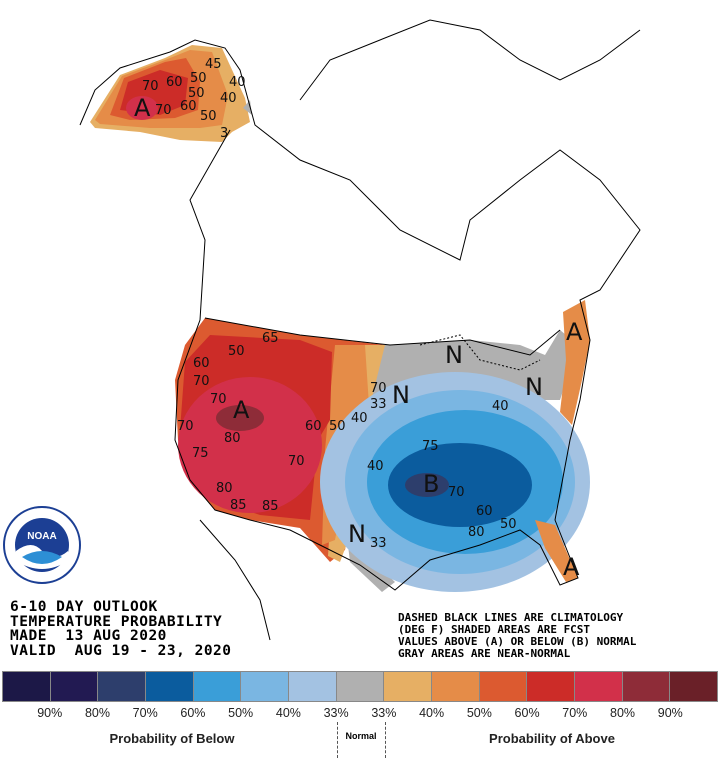 This screenshot has width=719, height=760. Describe the element at coordinates (574, 332) in the screenshot. I see `above-marker-northeast: A` at that location.